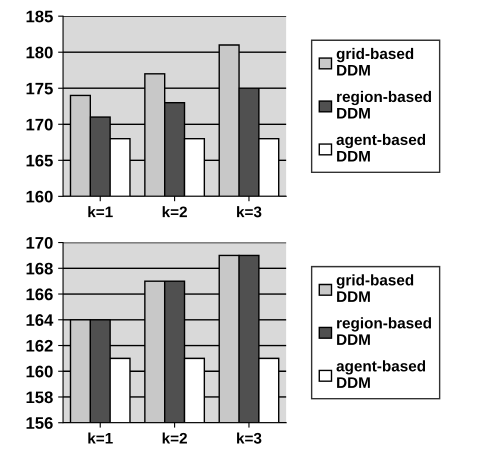 The height and width of the screenshot is (462, 485). I want to click on y-tick-label: 175, so click(39, 88).